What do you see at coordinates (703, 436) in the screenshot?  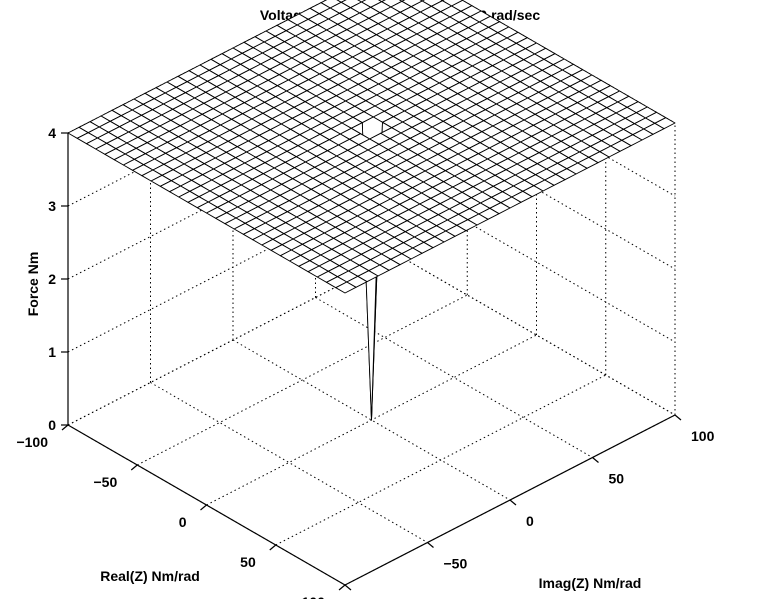 I see `y-tick-label: 100` at bounding box center [703, 436].